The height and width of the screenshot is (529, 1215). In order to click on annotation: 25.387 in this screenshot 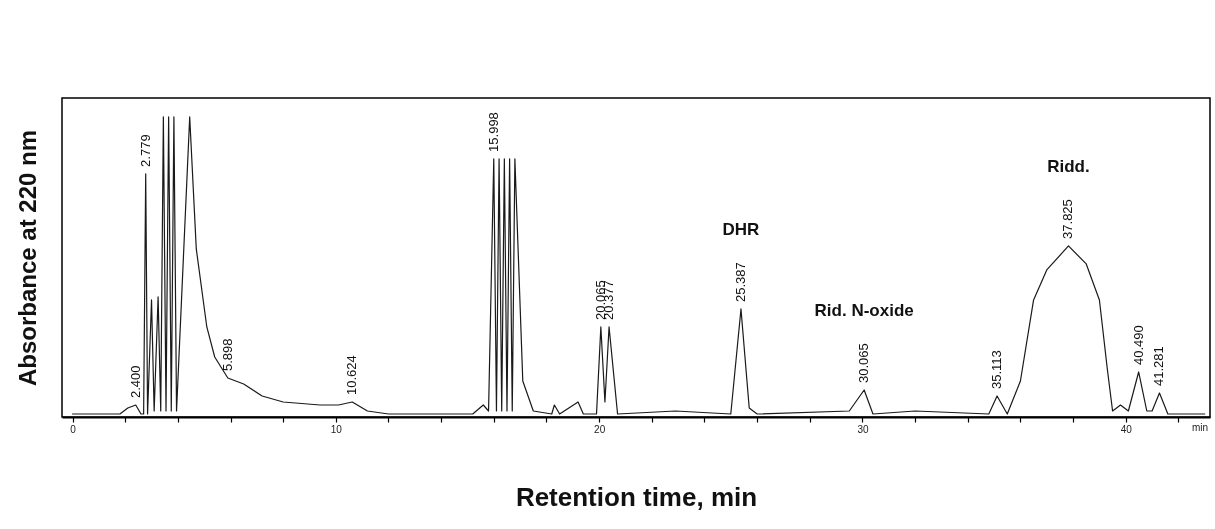, I will do `click(740, 282)`.